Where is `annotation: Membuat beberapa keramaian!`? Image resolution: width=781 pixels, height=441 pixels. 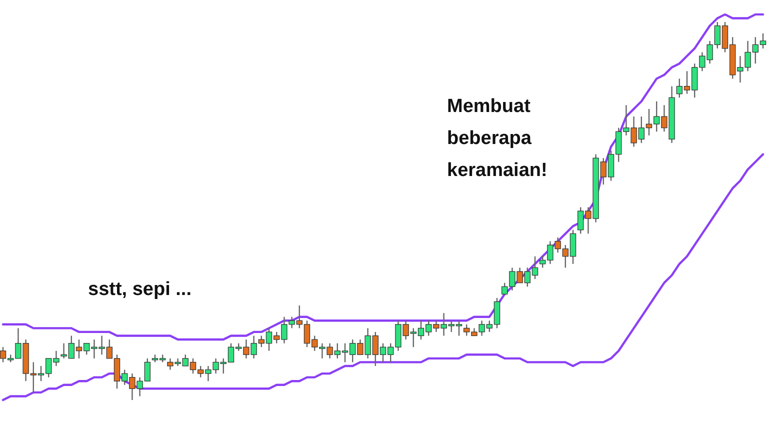 annotation: Membuat beberapa keramaian! is located at coordinates (497, 138).